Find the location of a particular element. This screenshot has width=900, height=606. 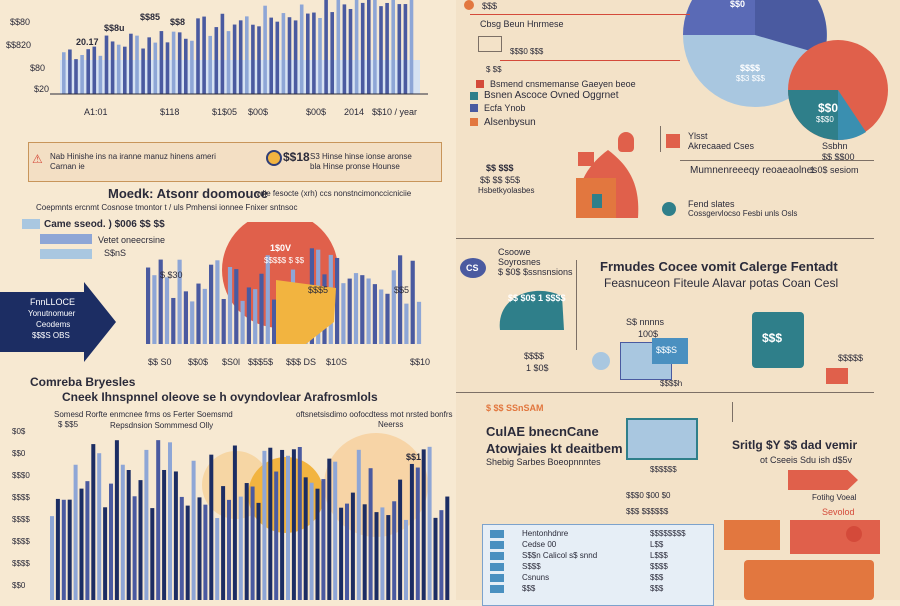

x-tick: $$$5$ is located at coordinates (261, 362).